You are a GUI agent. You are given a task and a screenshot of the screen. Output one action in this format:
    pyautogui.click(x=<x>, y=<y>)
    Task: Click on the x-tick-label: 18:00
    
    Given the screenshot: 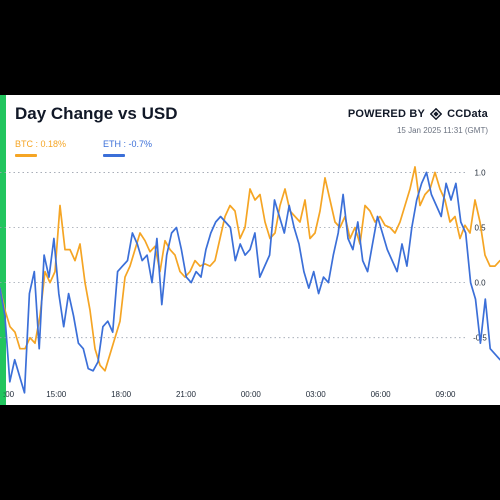 What is the action you would take?
    pyautogui.click(x=121, y=394)
    